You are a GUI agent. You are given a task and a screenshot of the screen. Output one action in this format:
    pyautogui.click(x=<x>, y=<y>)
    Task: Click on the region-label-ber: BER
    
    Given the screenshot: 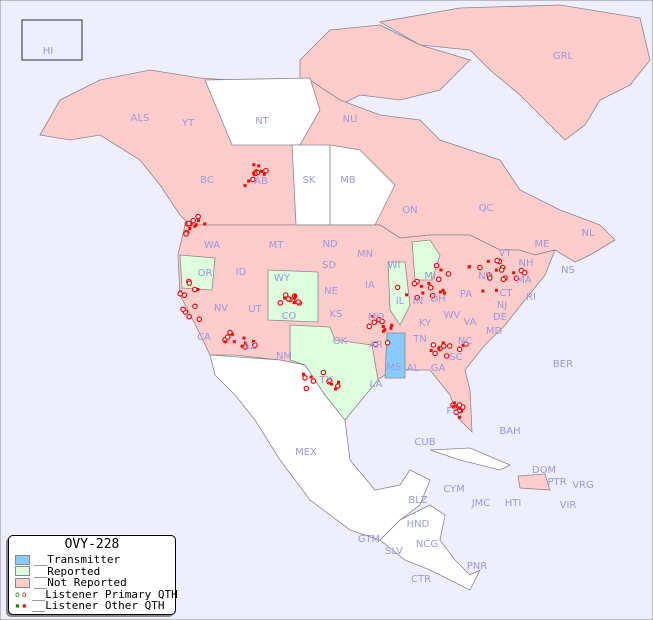 What is the action you would take?
    pyautogui.click(x=563, y=364)
    